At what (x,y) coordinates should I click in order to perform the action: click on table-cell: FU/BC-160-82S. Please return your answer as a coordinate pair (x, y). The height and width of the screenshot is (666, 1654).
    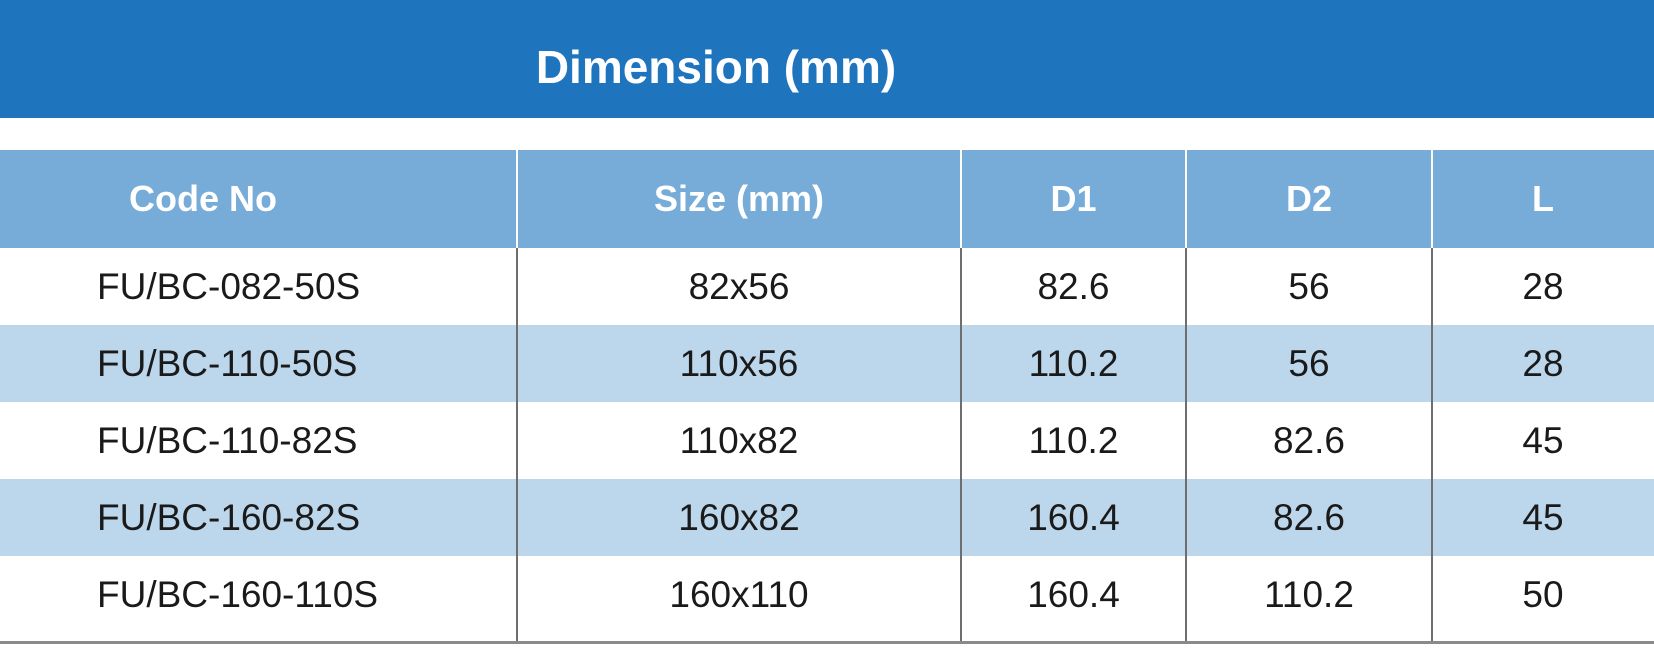
    Looking at the image, I should click on (229, 517).